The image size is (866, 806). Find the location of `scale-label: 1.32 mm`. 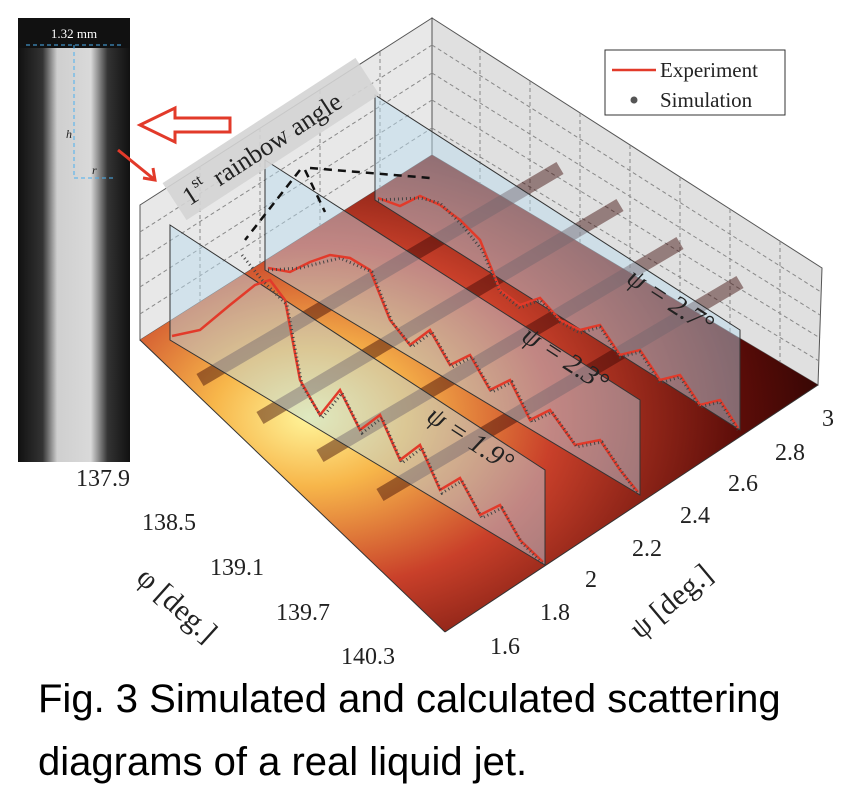

scale-label: 1.32 mm is located at coordinates (74, 33).